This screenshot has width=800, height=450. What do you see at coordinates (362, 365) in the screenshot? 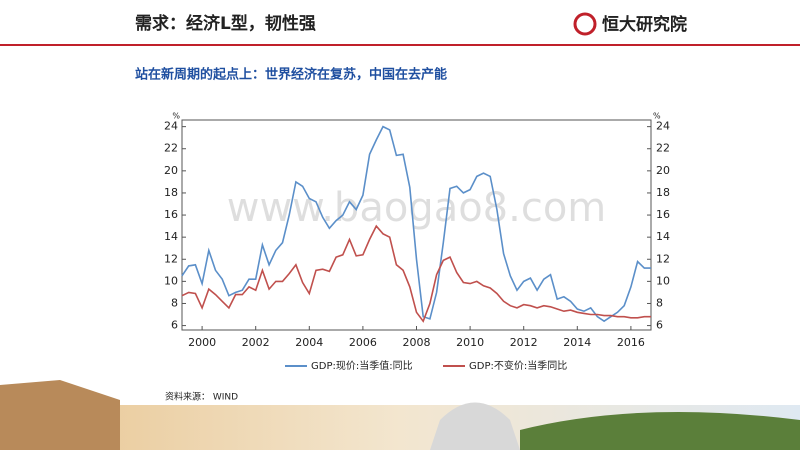
I see `legend-label: GDP:现价:当季值:同比` at bounding box center [362, 365].